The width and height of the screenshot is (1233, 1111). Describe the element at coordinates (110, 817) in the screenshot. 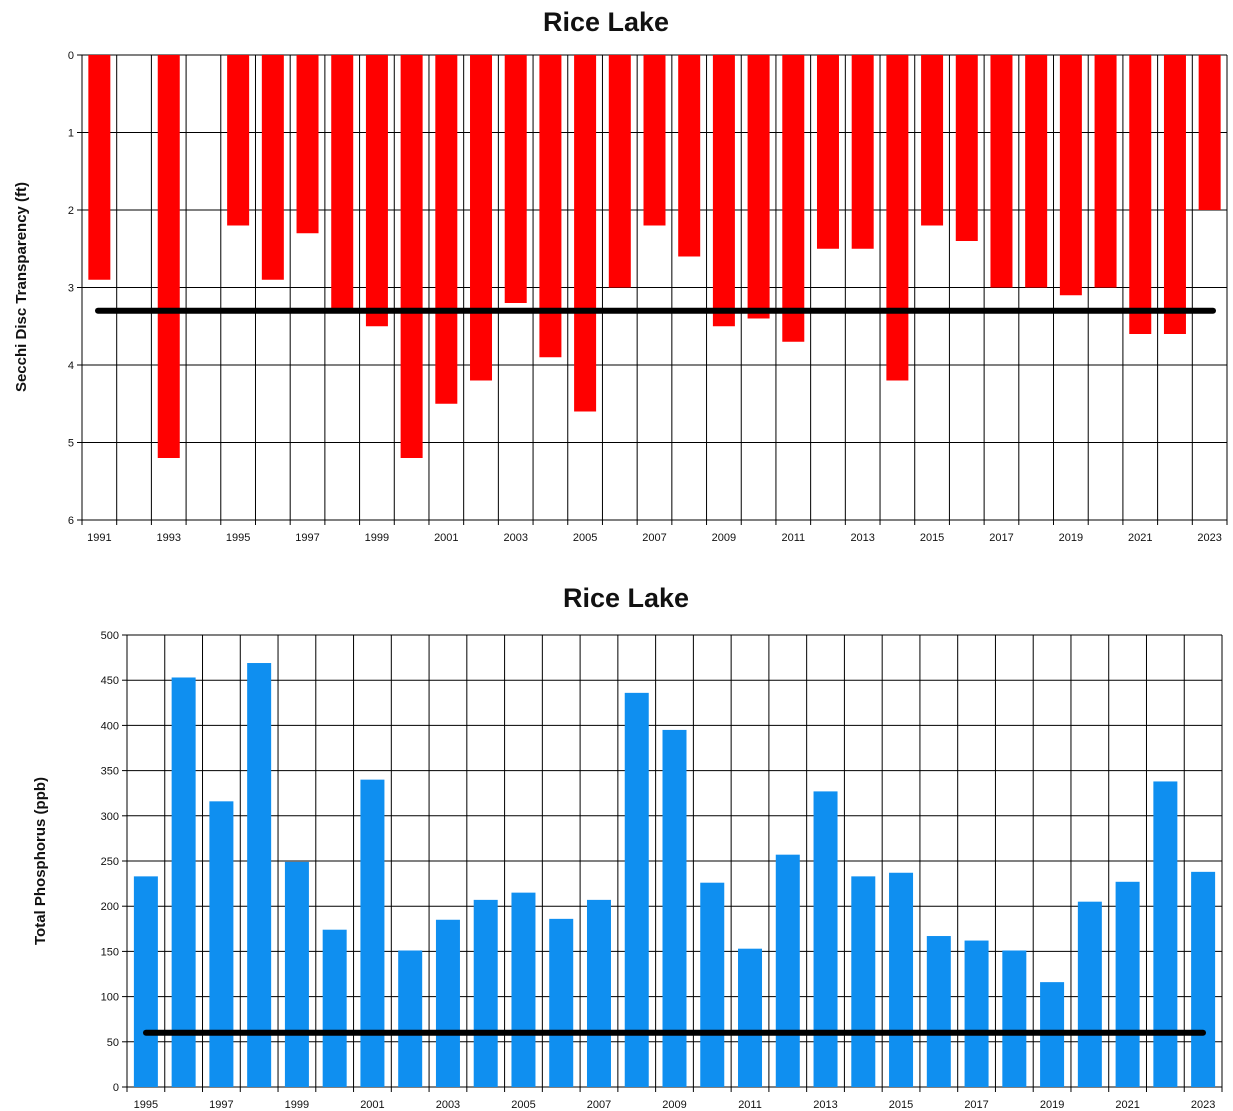

I see `tp-y-tick-label: 300` at that location.